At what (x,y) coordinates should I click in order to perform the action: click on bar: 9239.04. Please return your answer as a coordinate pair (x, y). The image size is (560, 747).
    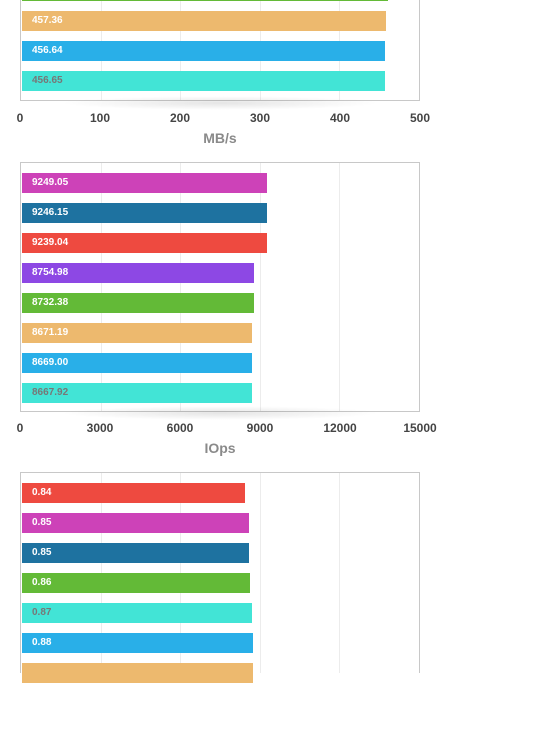
    Looking at the image, I should click on (145, 243).